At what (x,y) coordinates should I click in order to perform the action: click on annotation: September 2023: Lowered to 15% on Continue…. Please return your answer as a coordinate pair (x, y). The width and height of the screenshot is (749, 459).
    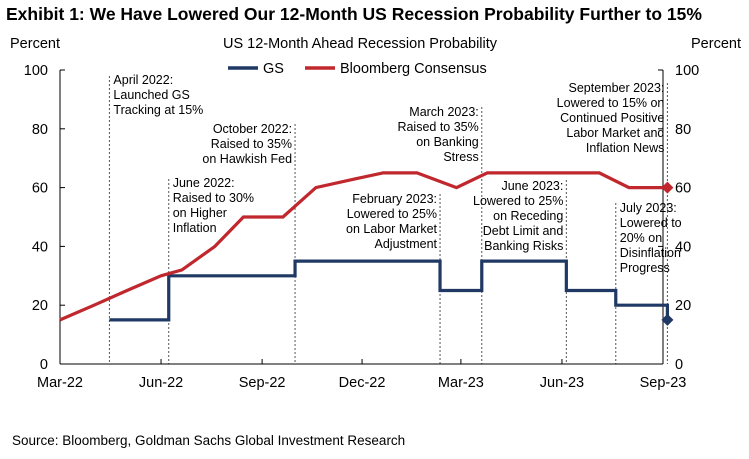
    Looking at the image, I should click on (611, 118).